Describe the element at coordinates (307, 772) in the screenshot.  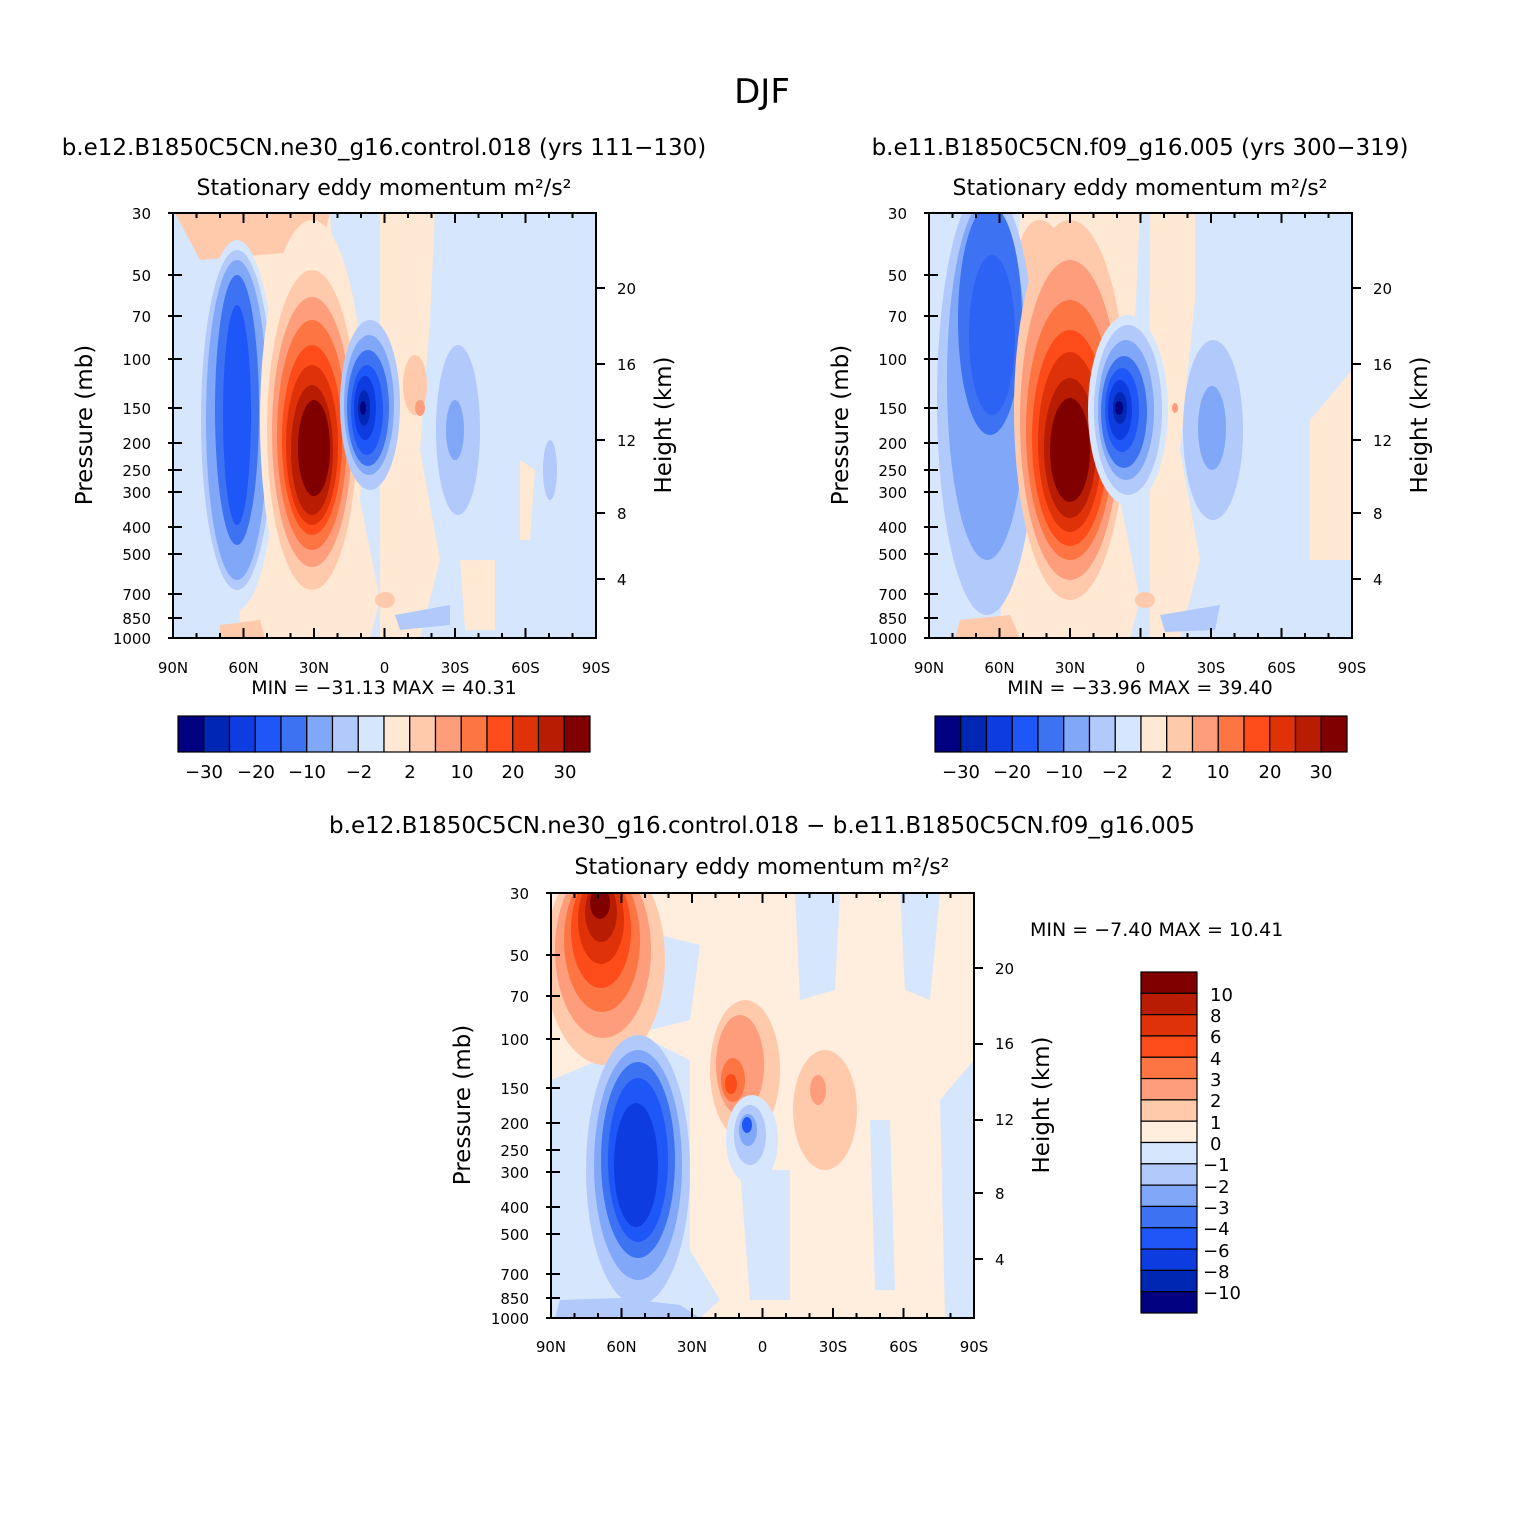
I see `colorbar-label: −10` at that location.